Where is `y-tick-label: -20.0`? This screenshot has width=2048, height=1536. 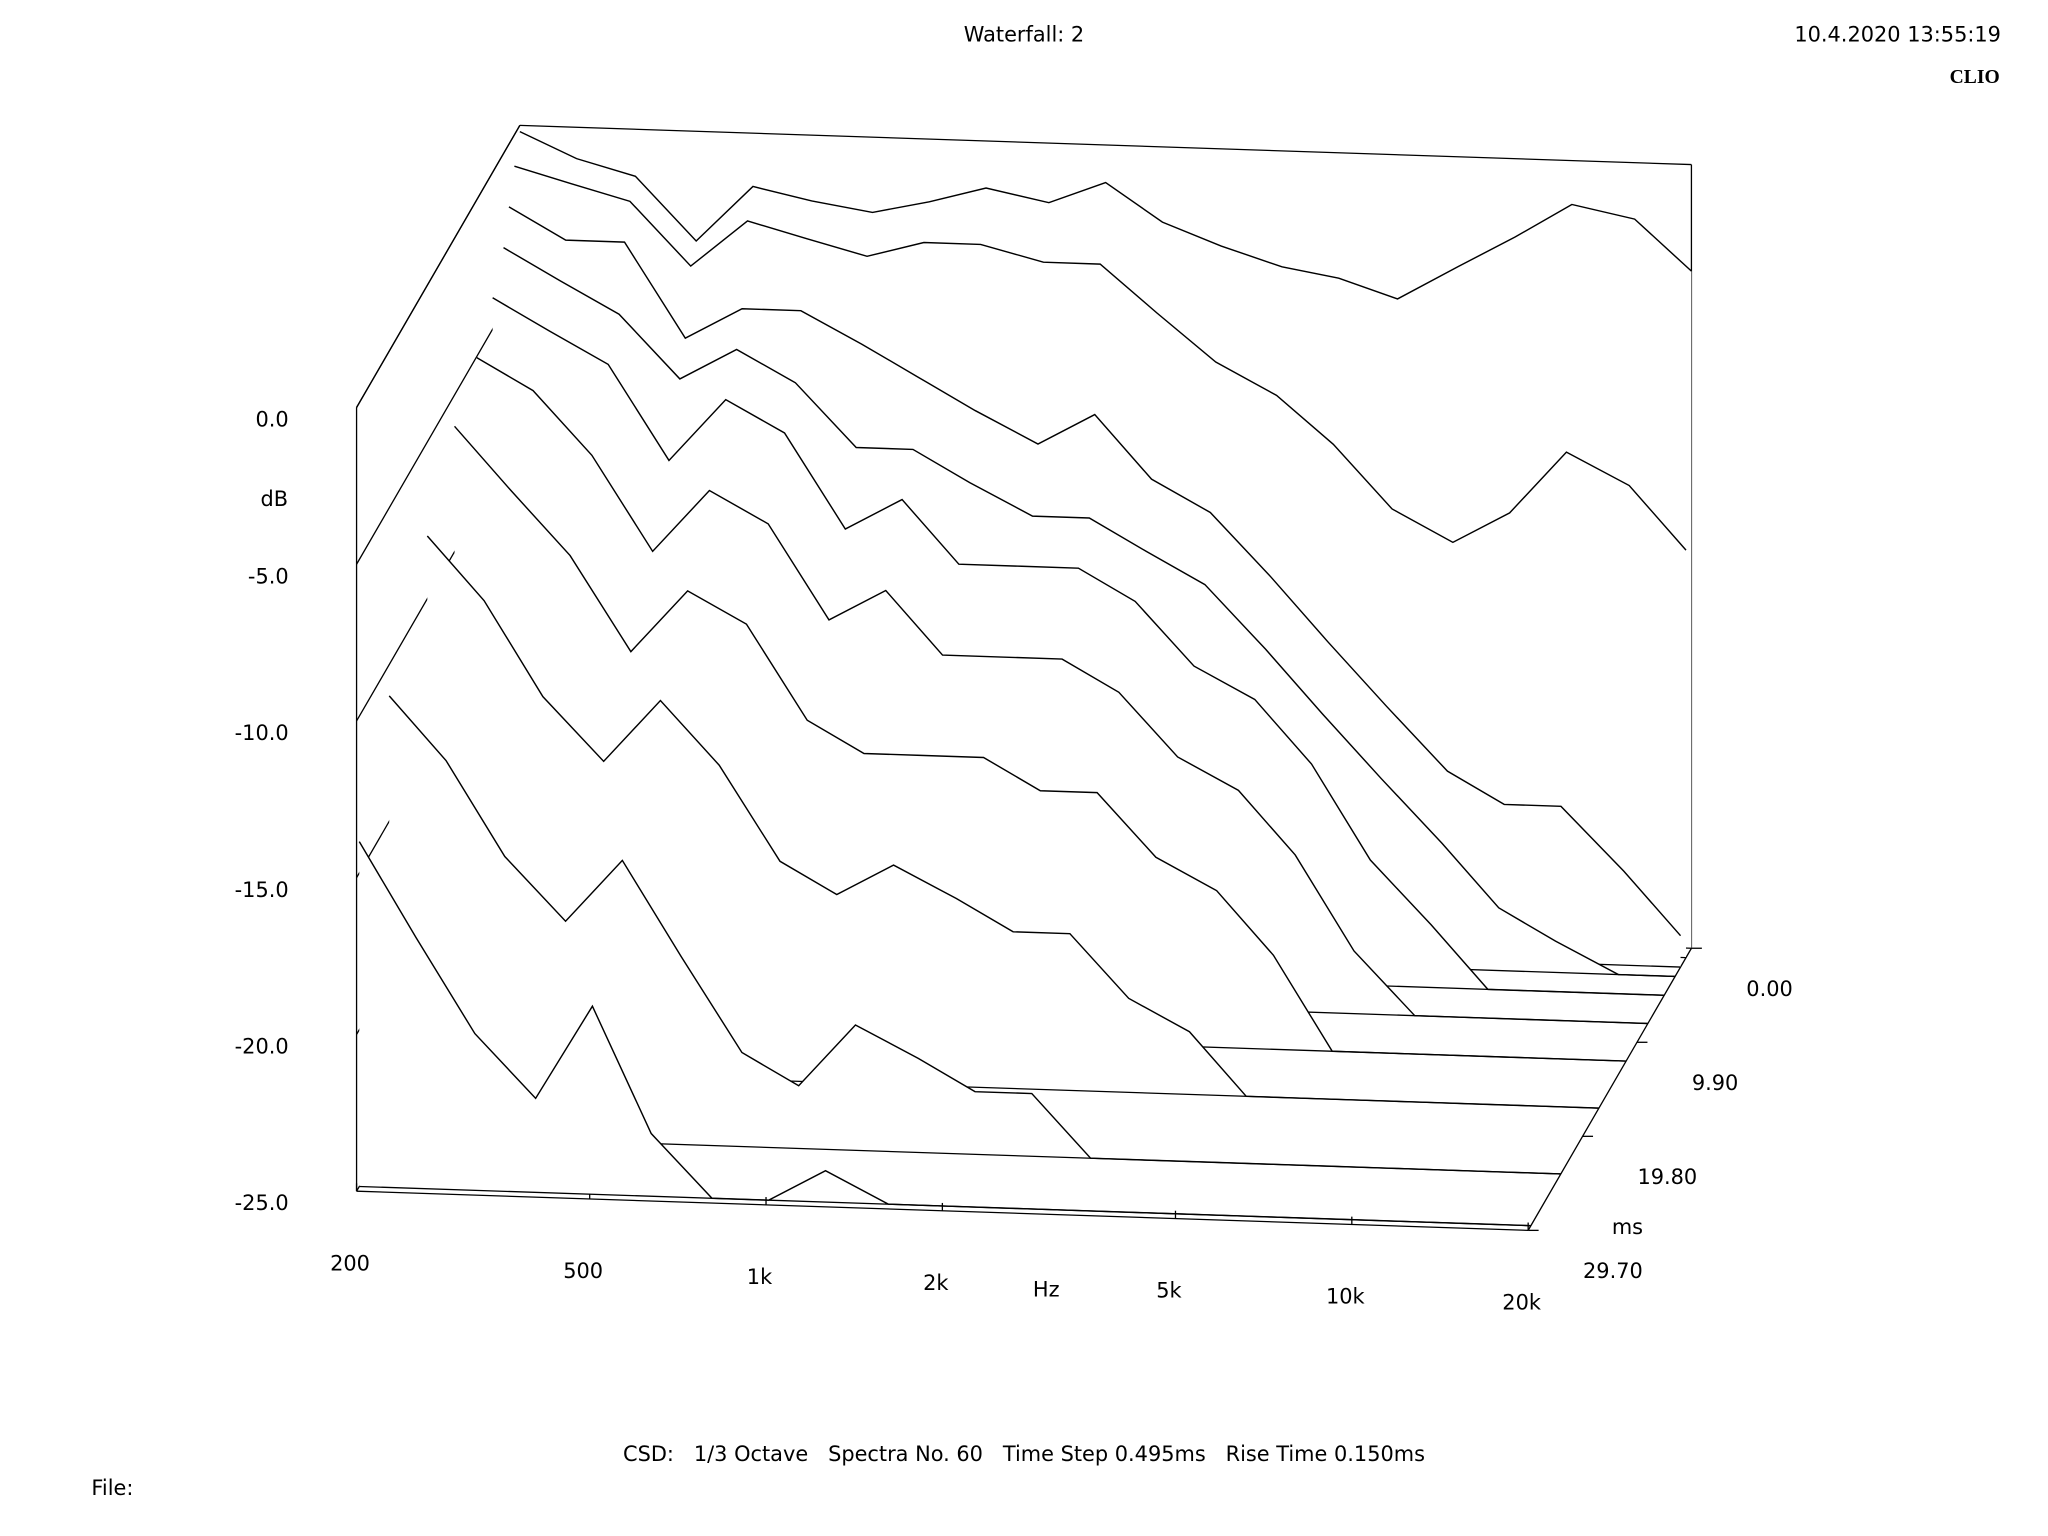
y-tick-label: -20.0 is located at coordinates (262, 1047).